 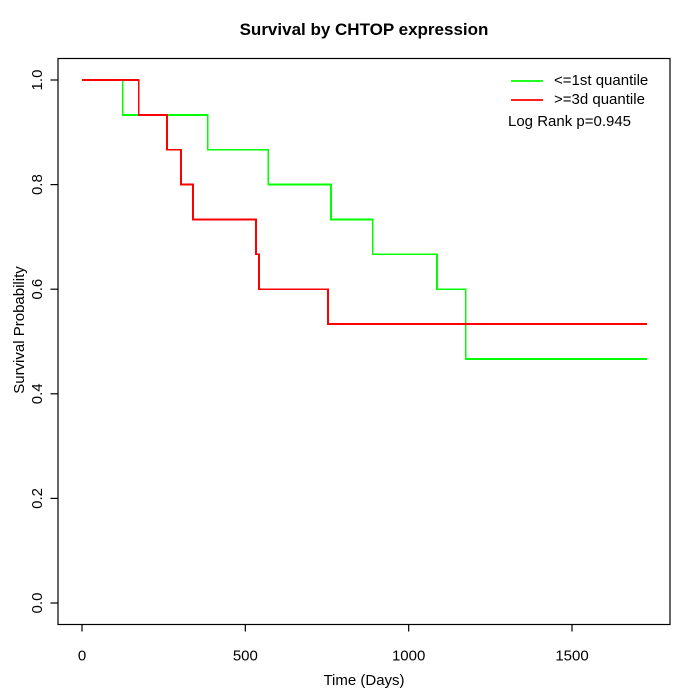 I want to click on x-tick-label: 500, so click(x=245, y=655).